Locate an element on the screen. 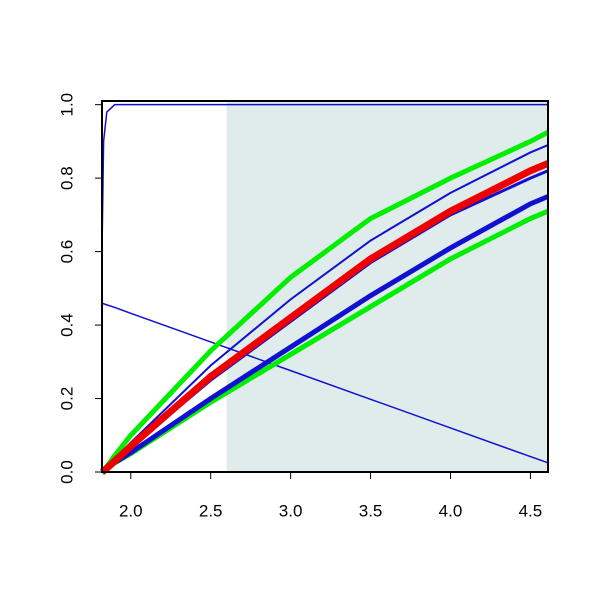 The width and height of the screenshot is (600, 605). x-tick-label: 3.5 is located at coordinates (371, 510).